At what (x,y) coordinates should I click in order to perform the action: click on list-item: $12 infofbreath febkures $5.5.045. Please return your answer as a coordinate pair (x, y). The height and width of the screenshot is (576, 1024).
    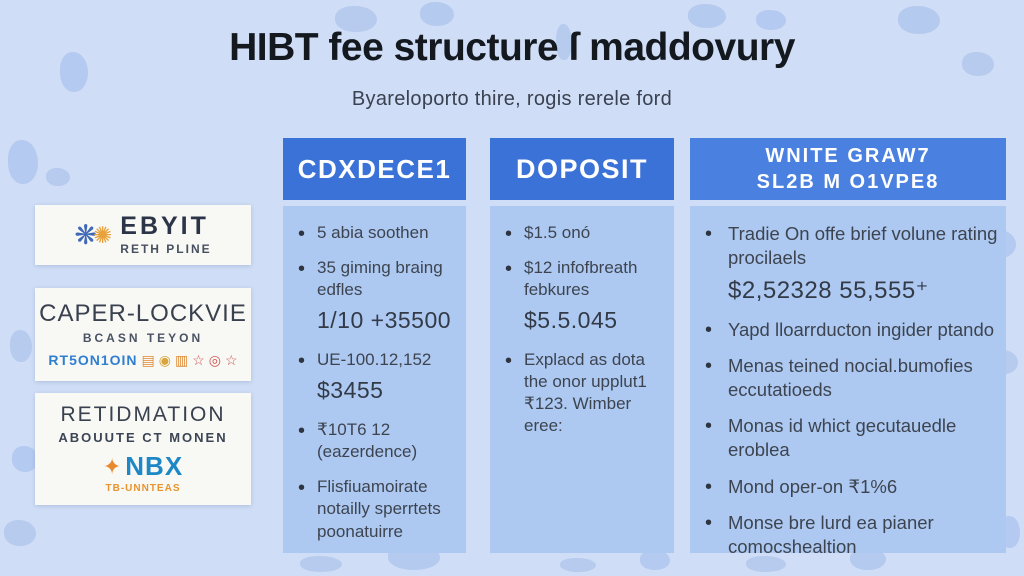
    Looking at the image, I should click on (584, 296).